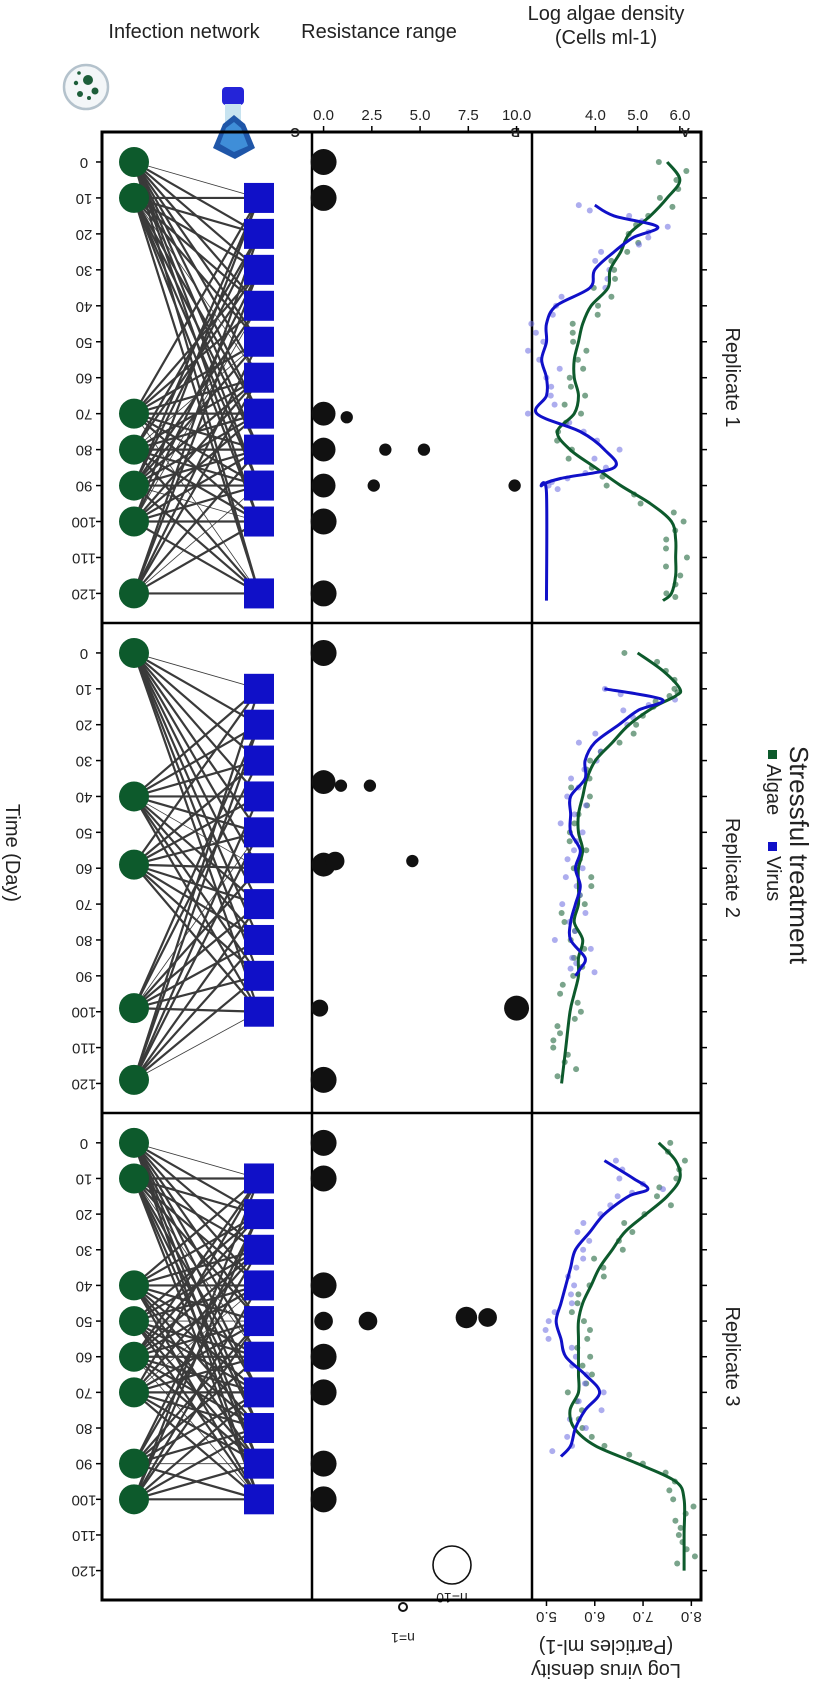 The image size is (824, 1691). I want to click on replicate-title: Replicate 2, so click(732, 868).